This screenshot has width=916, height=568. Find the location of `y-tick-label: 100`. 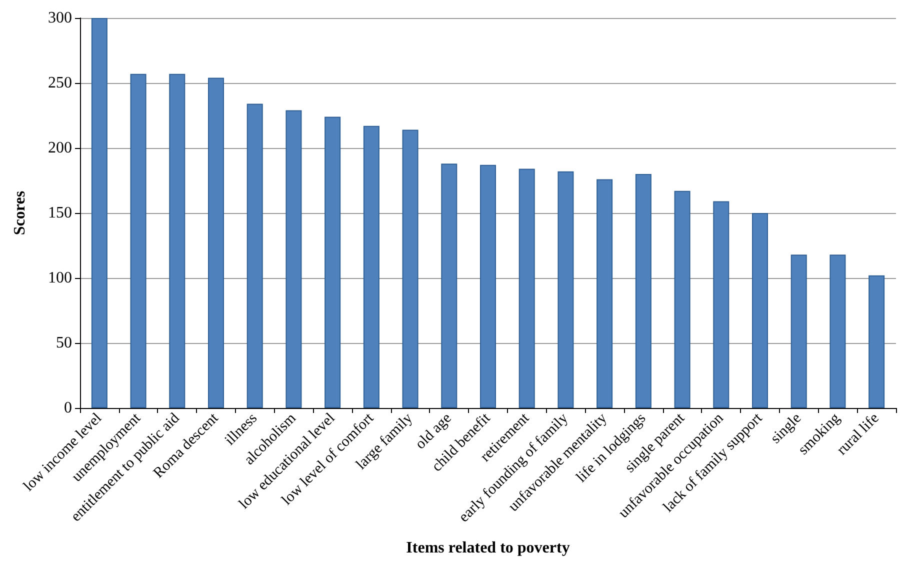

y-tick-label: 100 is located at coordinates (60, 278).